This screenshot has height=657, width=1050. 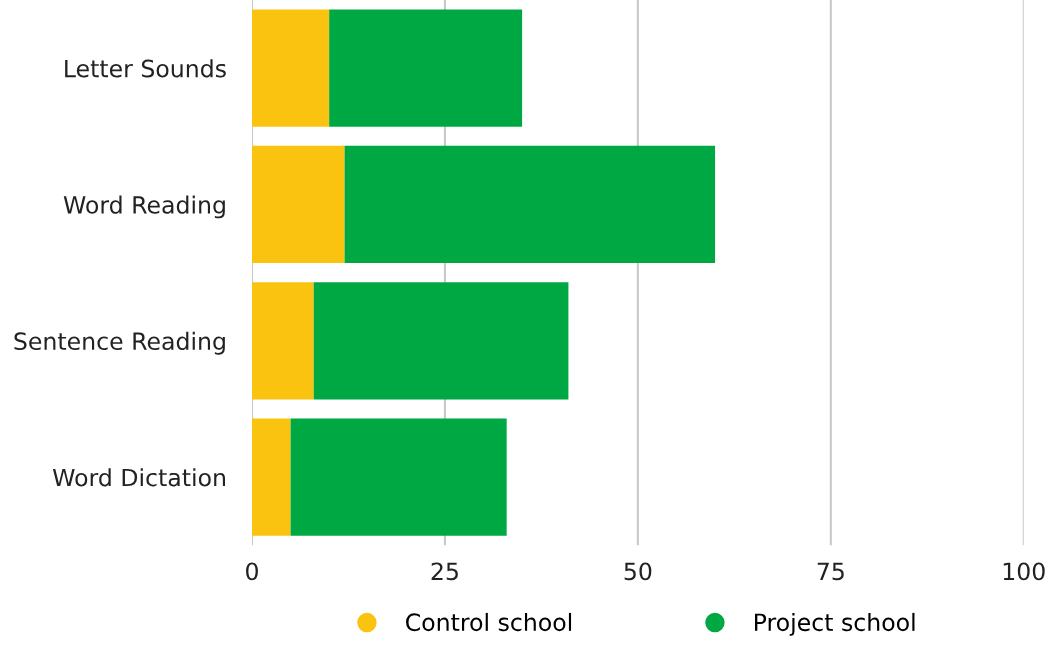 What do you see at coordinates (138, 477) in the screenshot?
I see `y-tick-label: Word Dictation` at bounding box center [138, 477].